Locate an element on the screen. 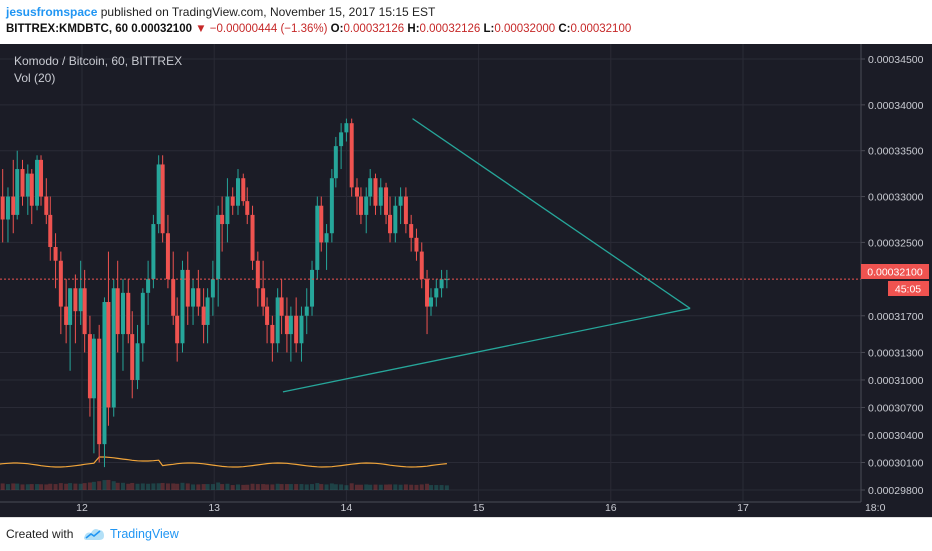 The width and height of the screenshot is (932, 551). open-label: O: is located at coordinates (337, 29).